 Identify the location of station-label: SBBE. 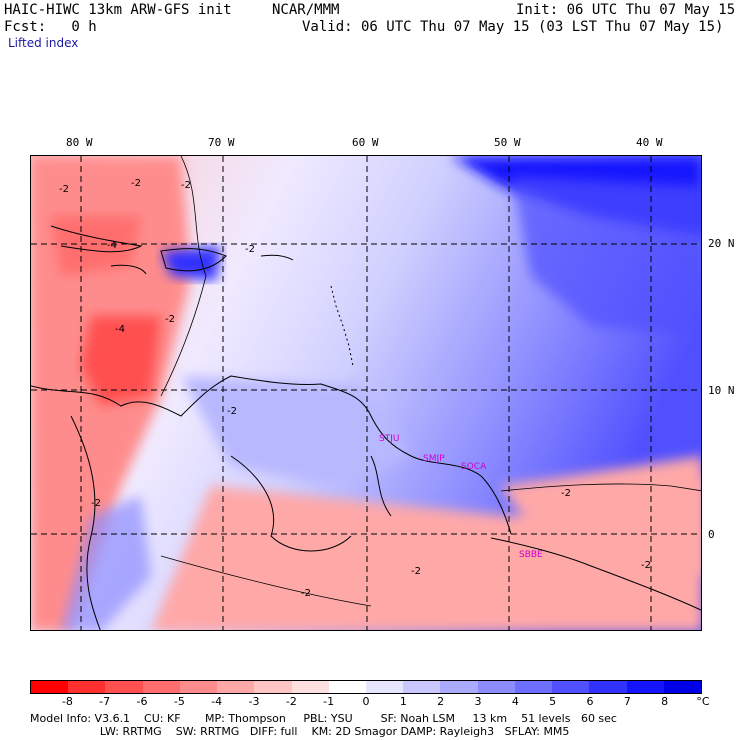
(531, 555).